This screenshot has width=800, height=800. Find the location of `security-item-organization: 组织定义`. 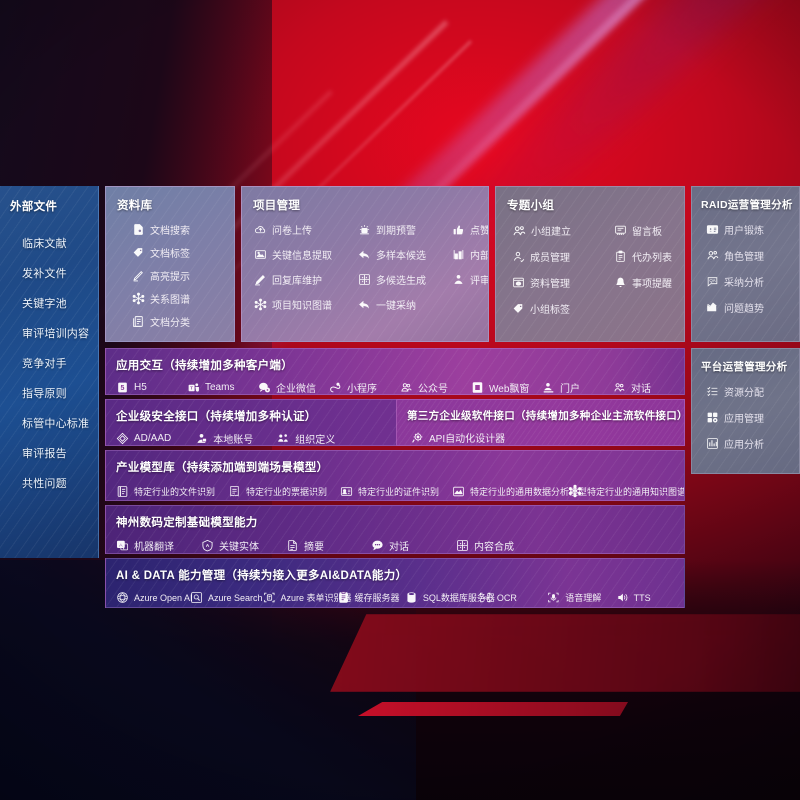

security-item-organization: 组织定义 is located at coordinates (306, 438).